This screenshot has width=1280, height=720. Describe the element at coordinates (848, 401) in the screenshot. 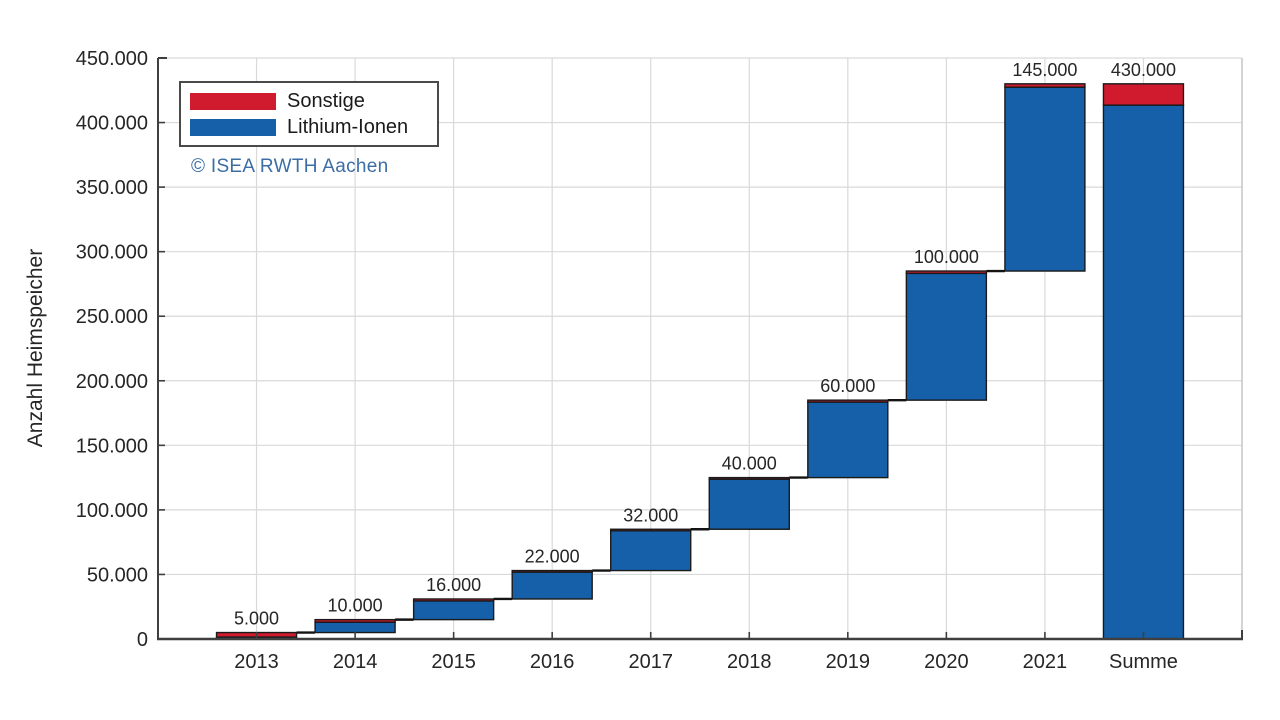

I see `bar-2019-sonstige` at that location.